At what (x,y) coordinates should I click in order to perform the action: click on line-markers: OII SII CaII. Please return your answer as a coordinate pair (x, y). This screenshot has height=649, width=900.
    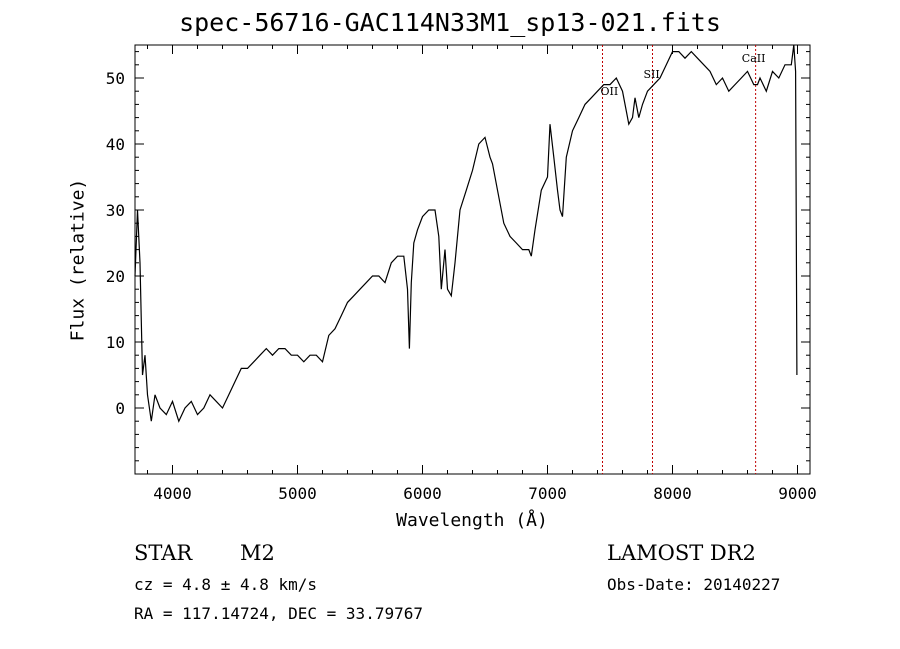
    Looking at the image, I should click on (683, 259).